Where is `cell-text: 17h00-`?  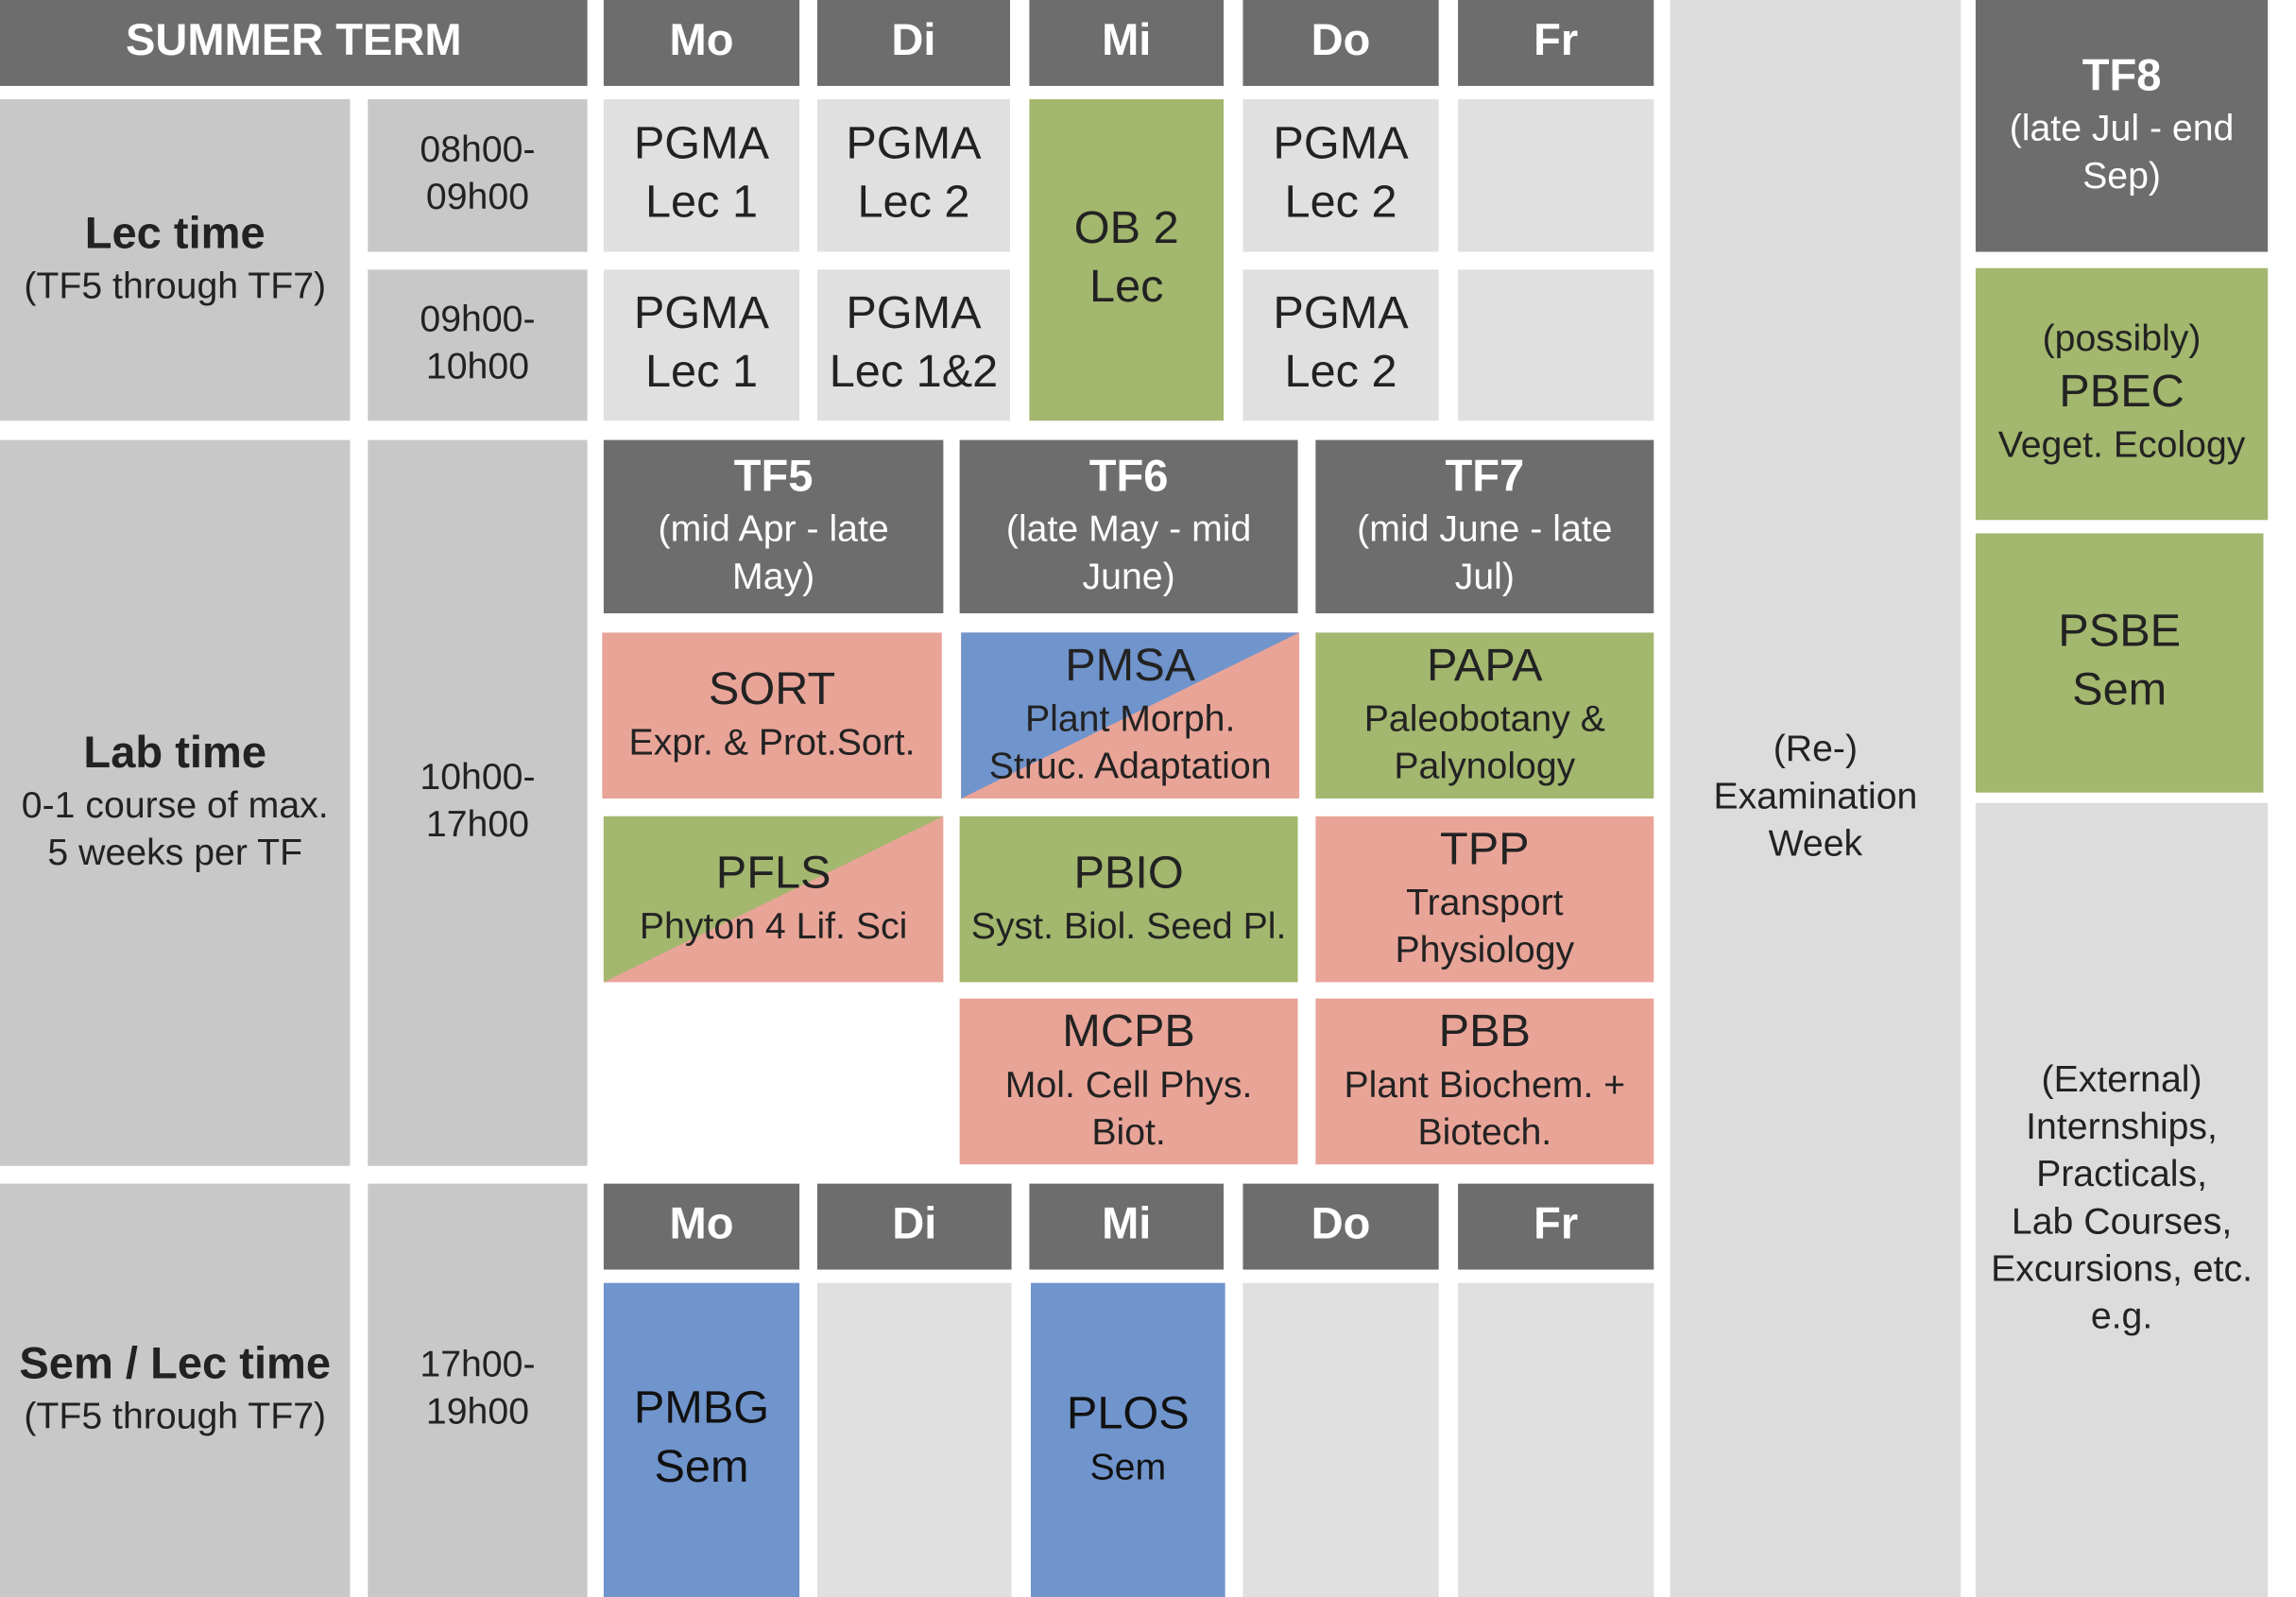
cell-text: 17h00- is located at coordinates (478, 1365).